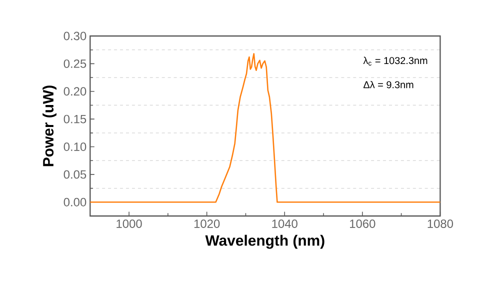 This screenshot has width=500, height=300. What do you see at coordinates (264, 241) in the screenshot?
I see `x-axis-title: Wavelength (nm)` at bounding box center [264, 241].